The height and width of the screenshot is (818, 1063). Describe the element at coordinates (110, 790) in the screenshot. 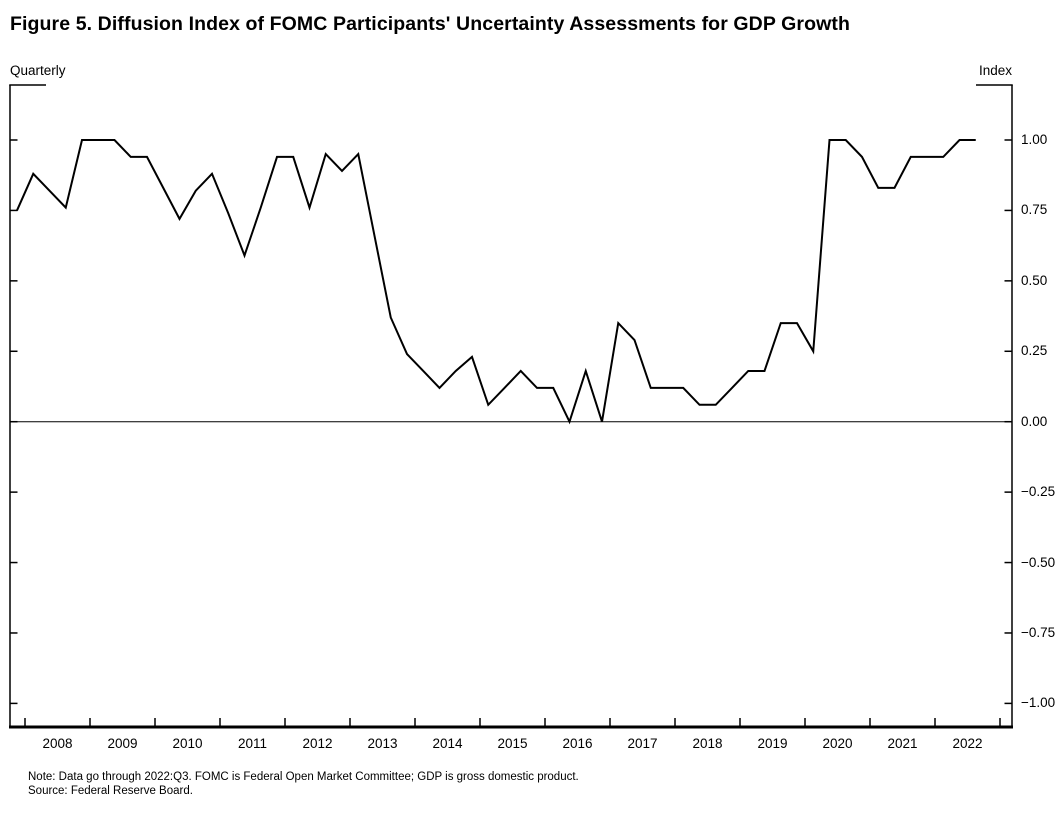

I see `source-line: Source: Federal Reserve Board.` at that location.